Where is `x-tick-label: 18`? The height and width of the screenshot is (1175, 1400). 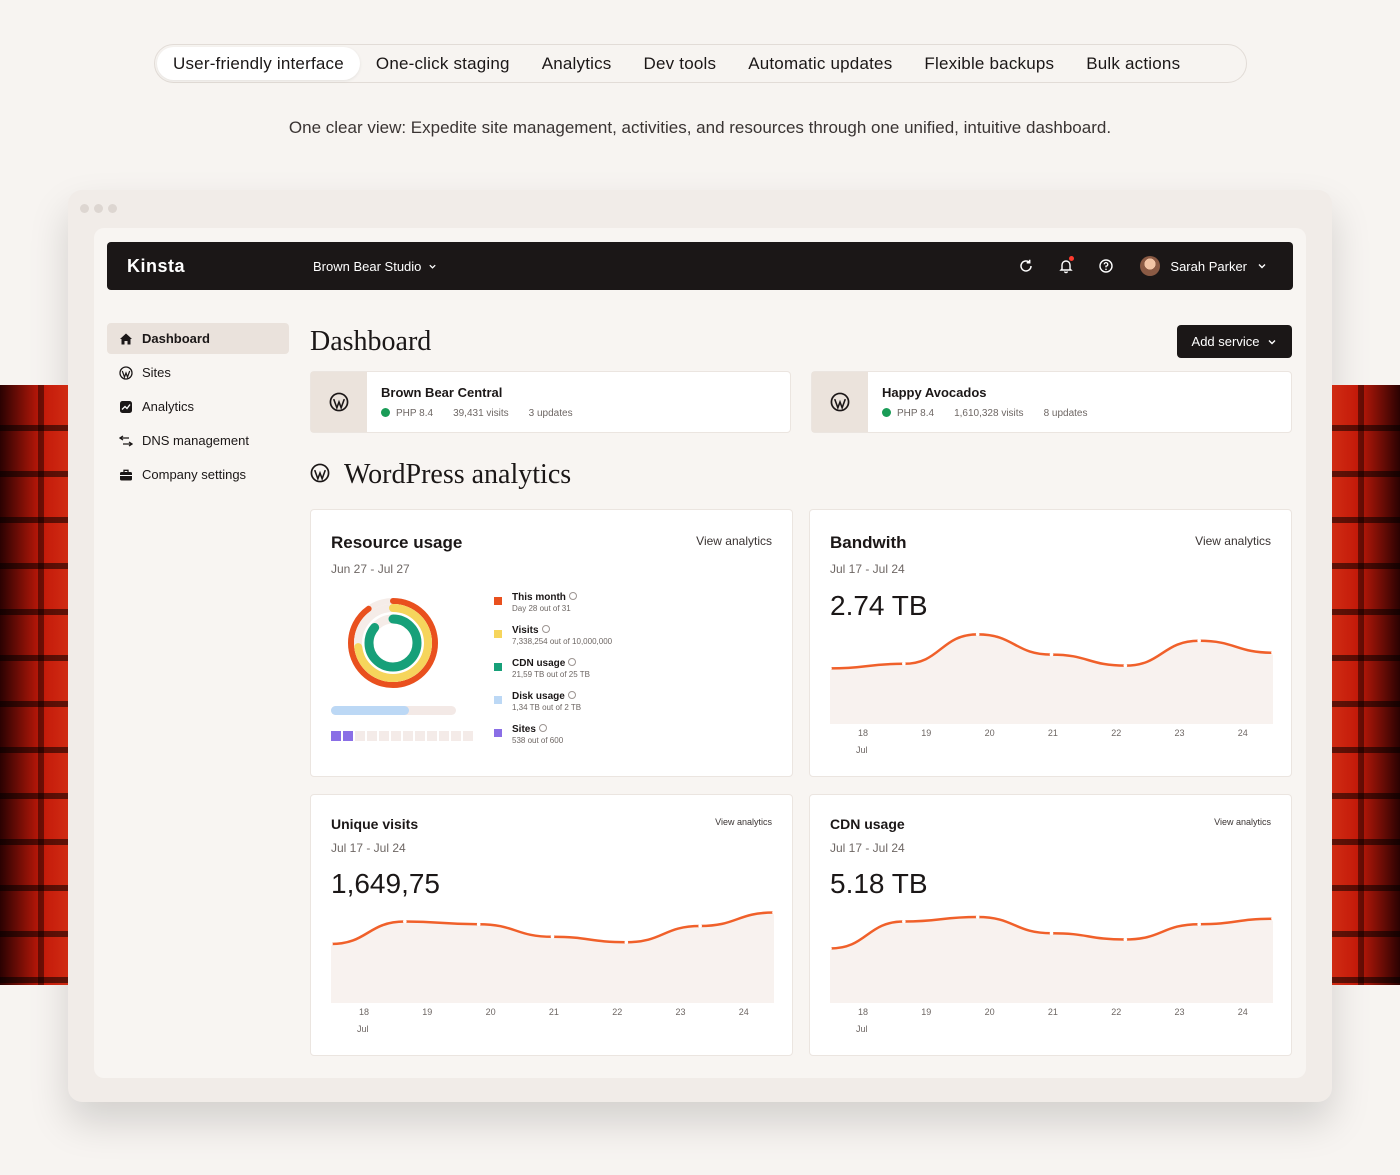 x-tick-label: 18 is located at coordinates (863, 1012).